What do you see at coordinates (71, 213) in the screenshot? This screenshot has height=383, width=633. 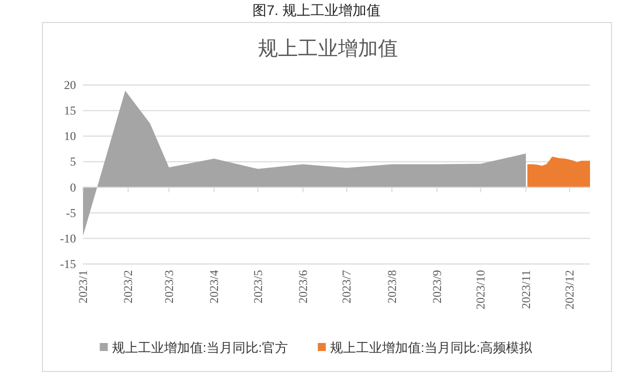 I see `y-tick-label: -5` at bounding box center [71, 213].